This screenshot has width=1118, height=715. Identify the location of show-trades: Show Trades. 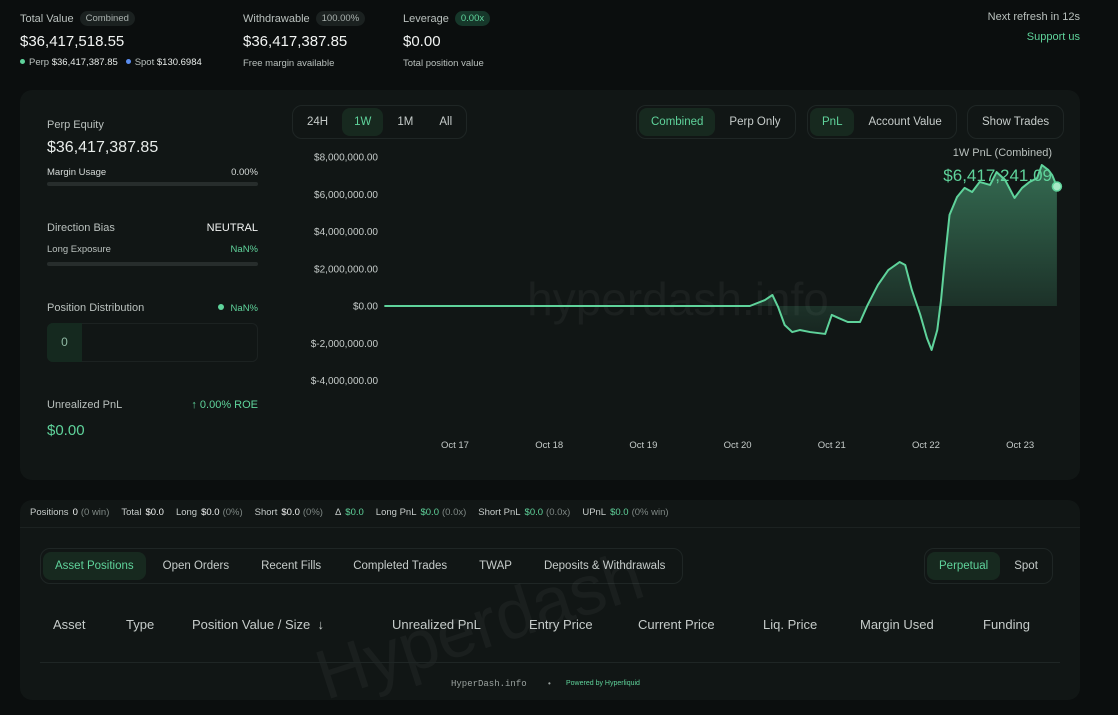
(1016, 122).